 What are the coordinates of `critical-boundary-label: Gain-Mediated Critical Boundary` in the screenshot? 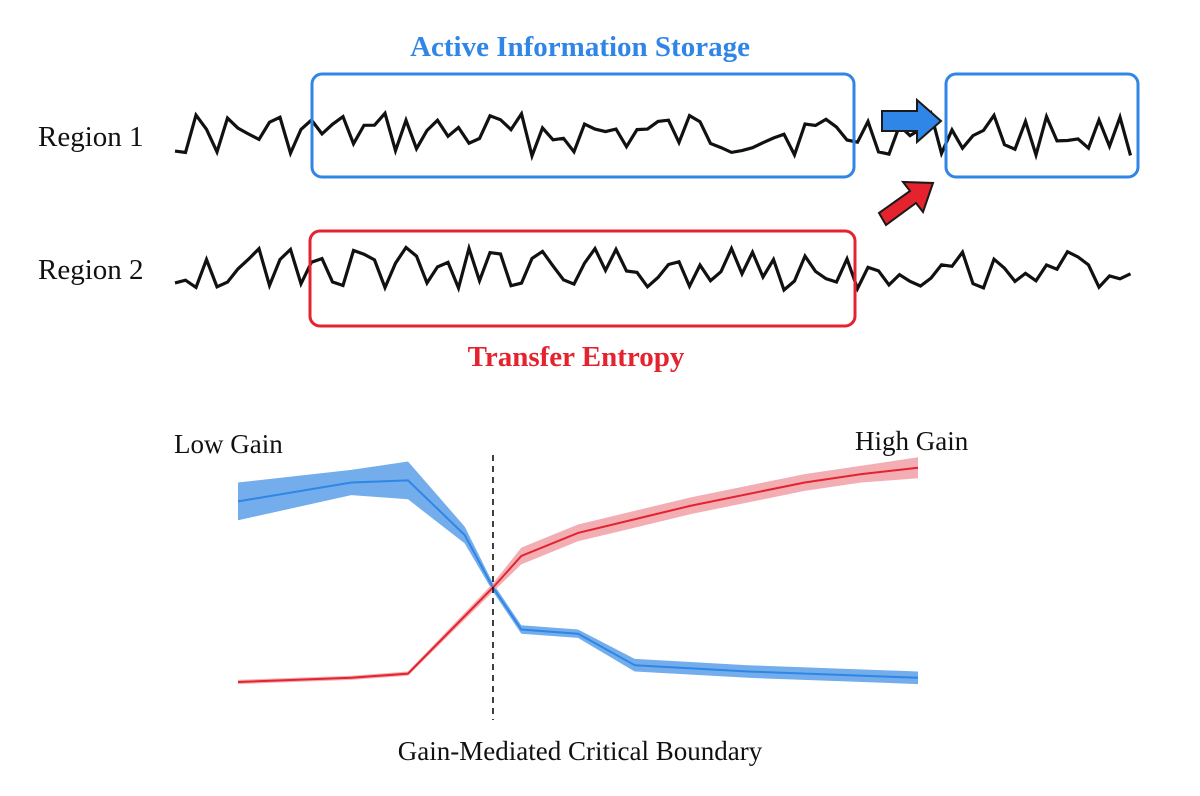 It's located at (580, 751).